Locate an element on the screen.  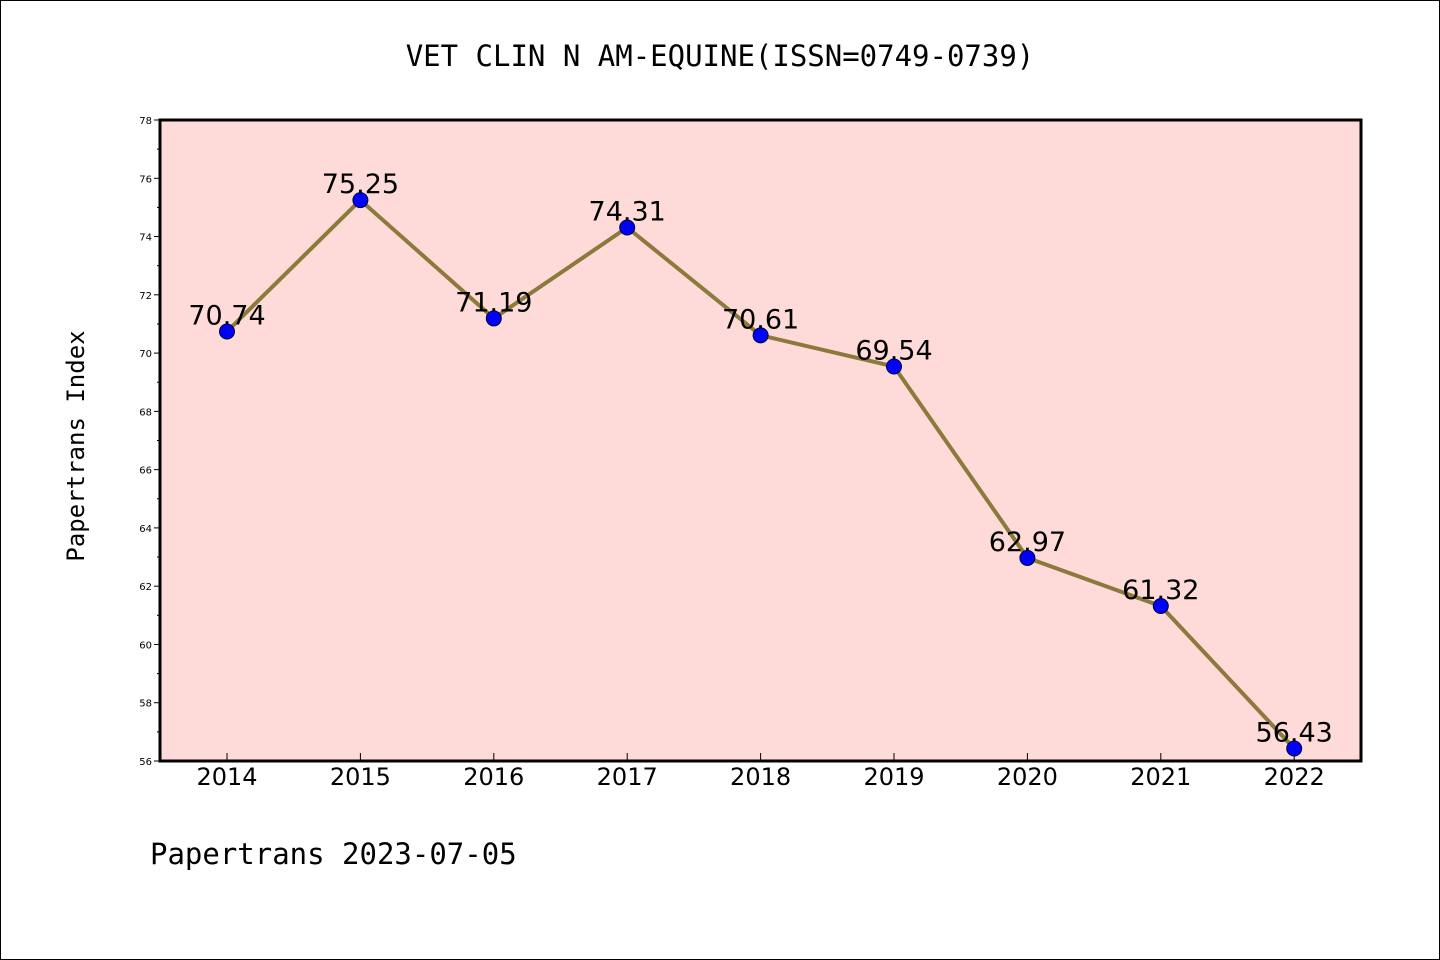
x-tick-label: 2022 is located at coordinates (1294, 777).